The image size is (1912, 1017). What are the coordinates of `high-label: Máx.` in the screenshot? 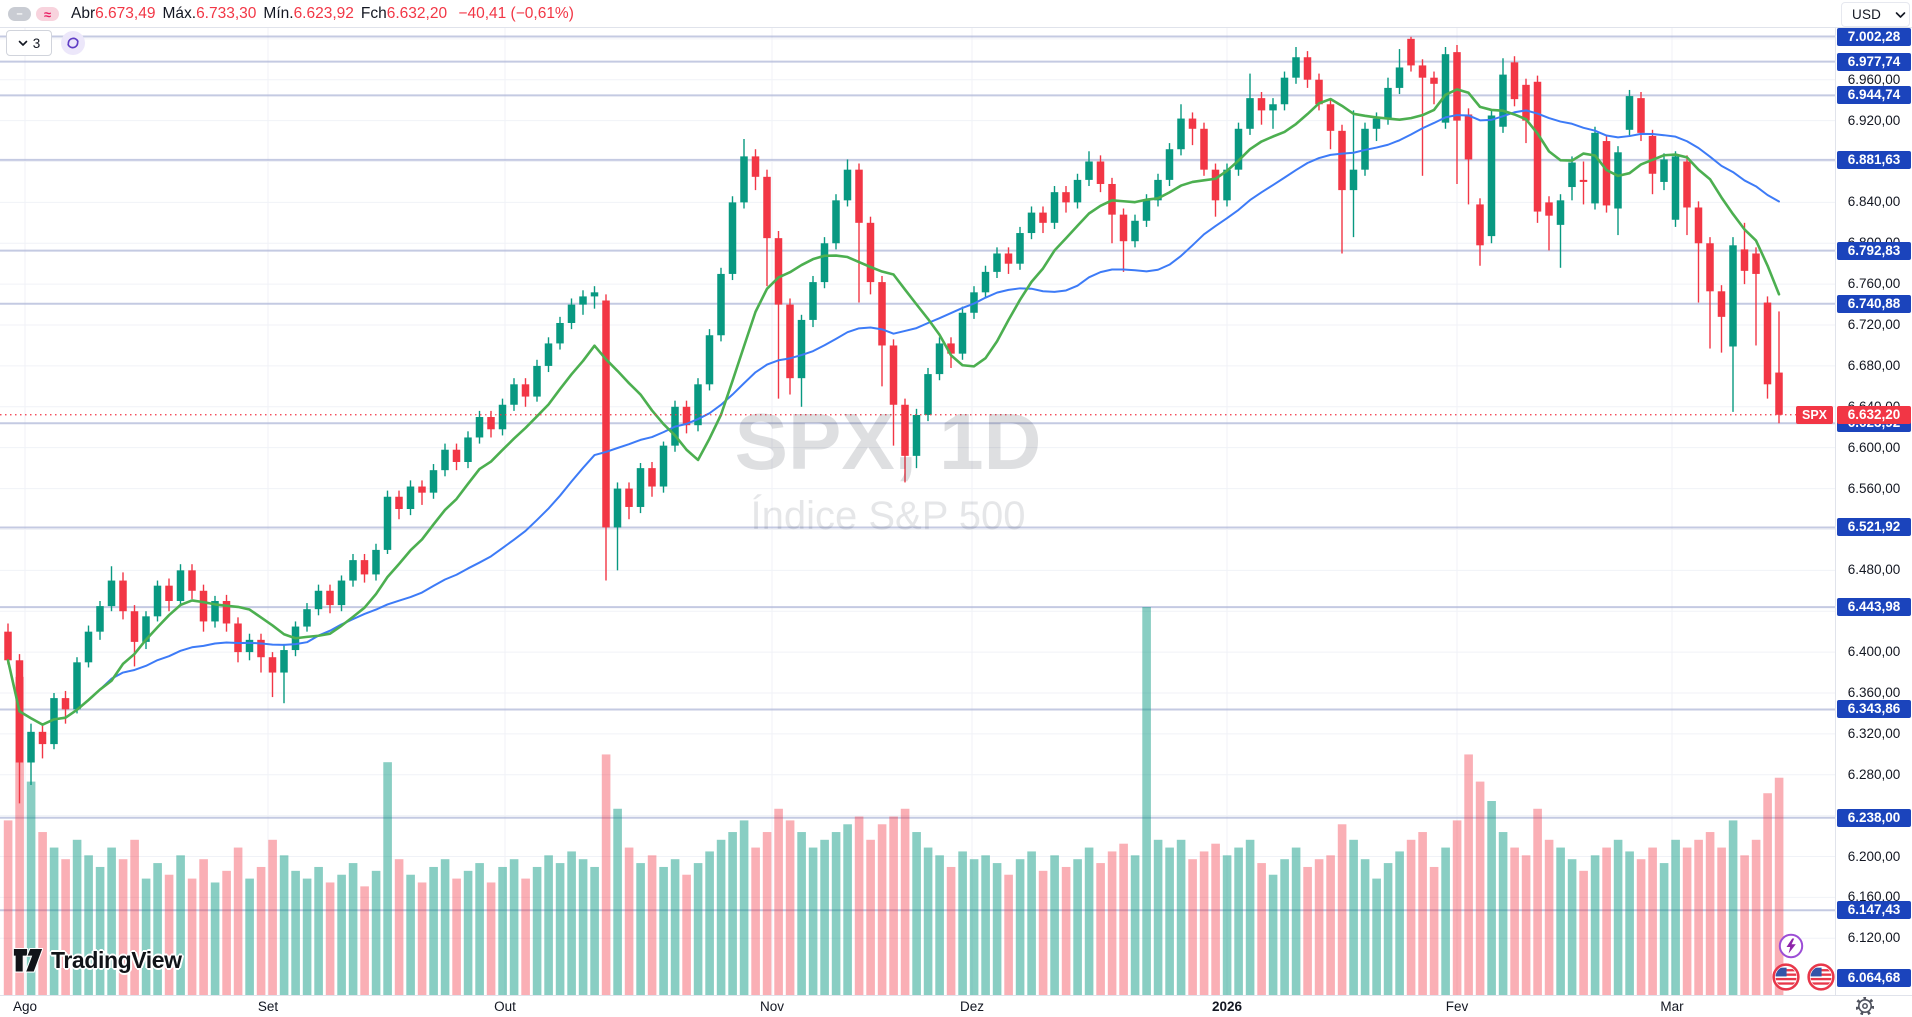 It's located at (179, 13).